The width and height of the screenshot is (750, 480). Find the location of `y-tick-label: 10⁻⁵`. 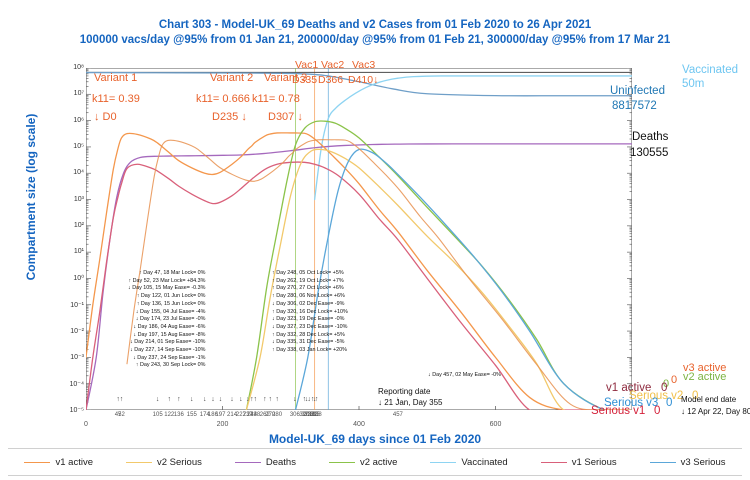

y-tick-label: 10⁻⁵ is located at coordinates (76, 410).